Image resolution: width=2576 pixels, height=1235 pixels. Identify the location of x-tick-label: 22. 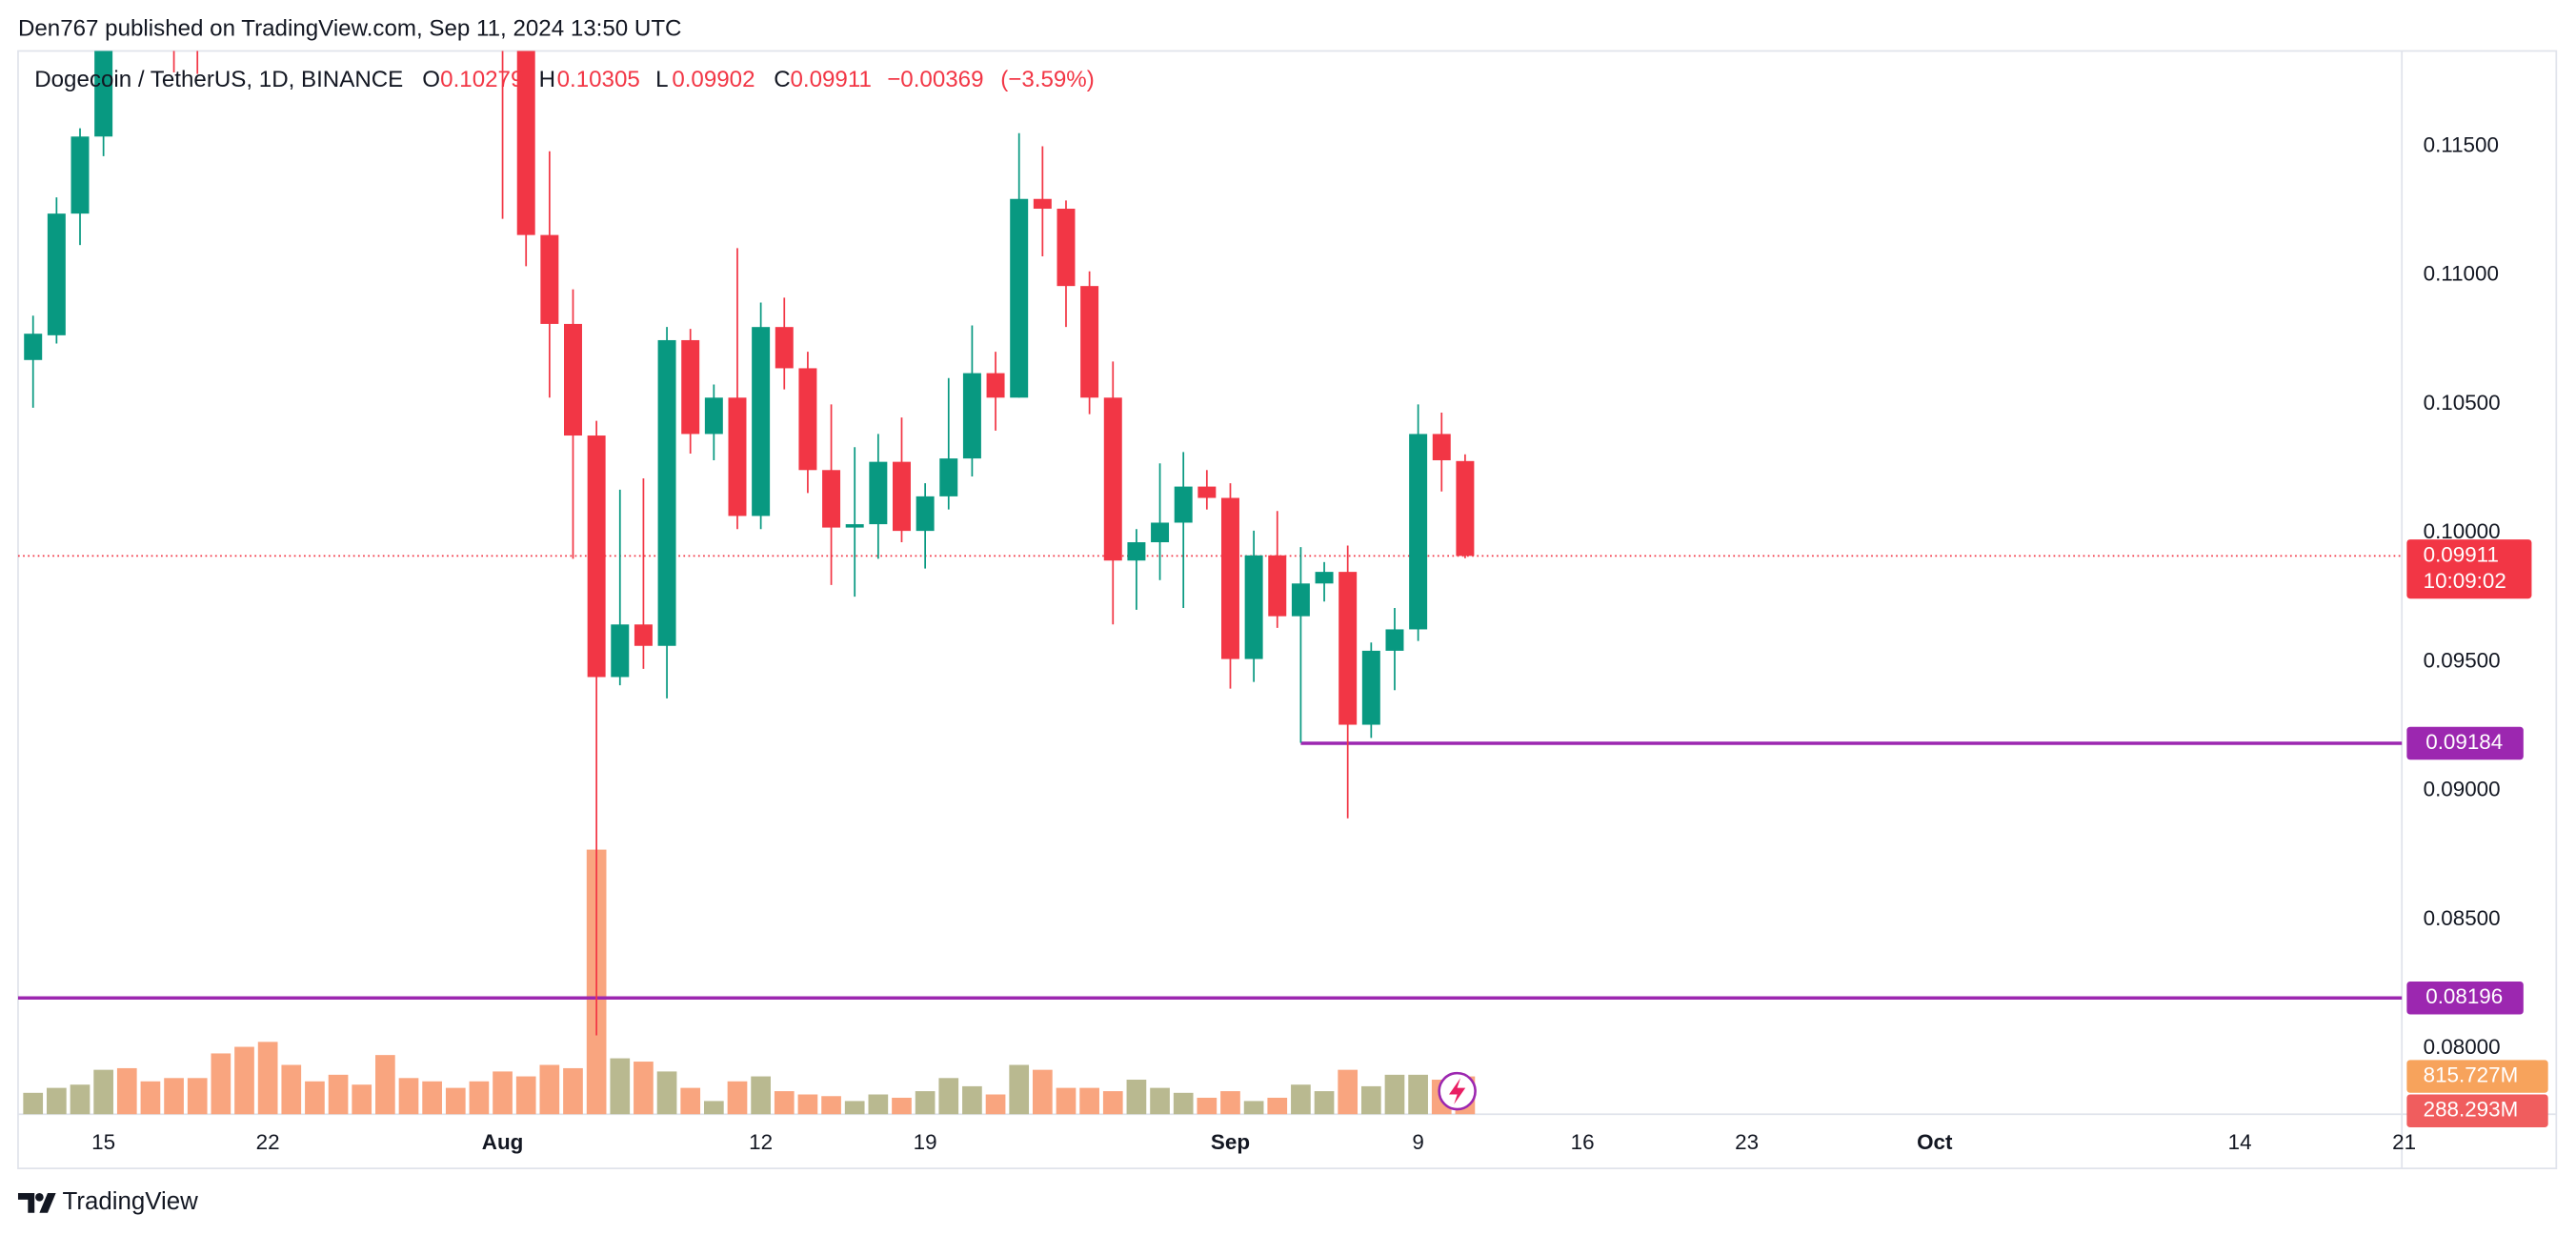
(268, 1142).